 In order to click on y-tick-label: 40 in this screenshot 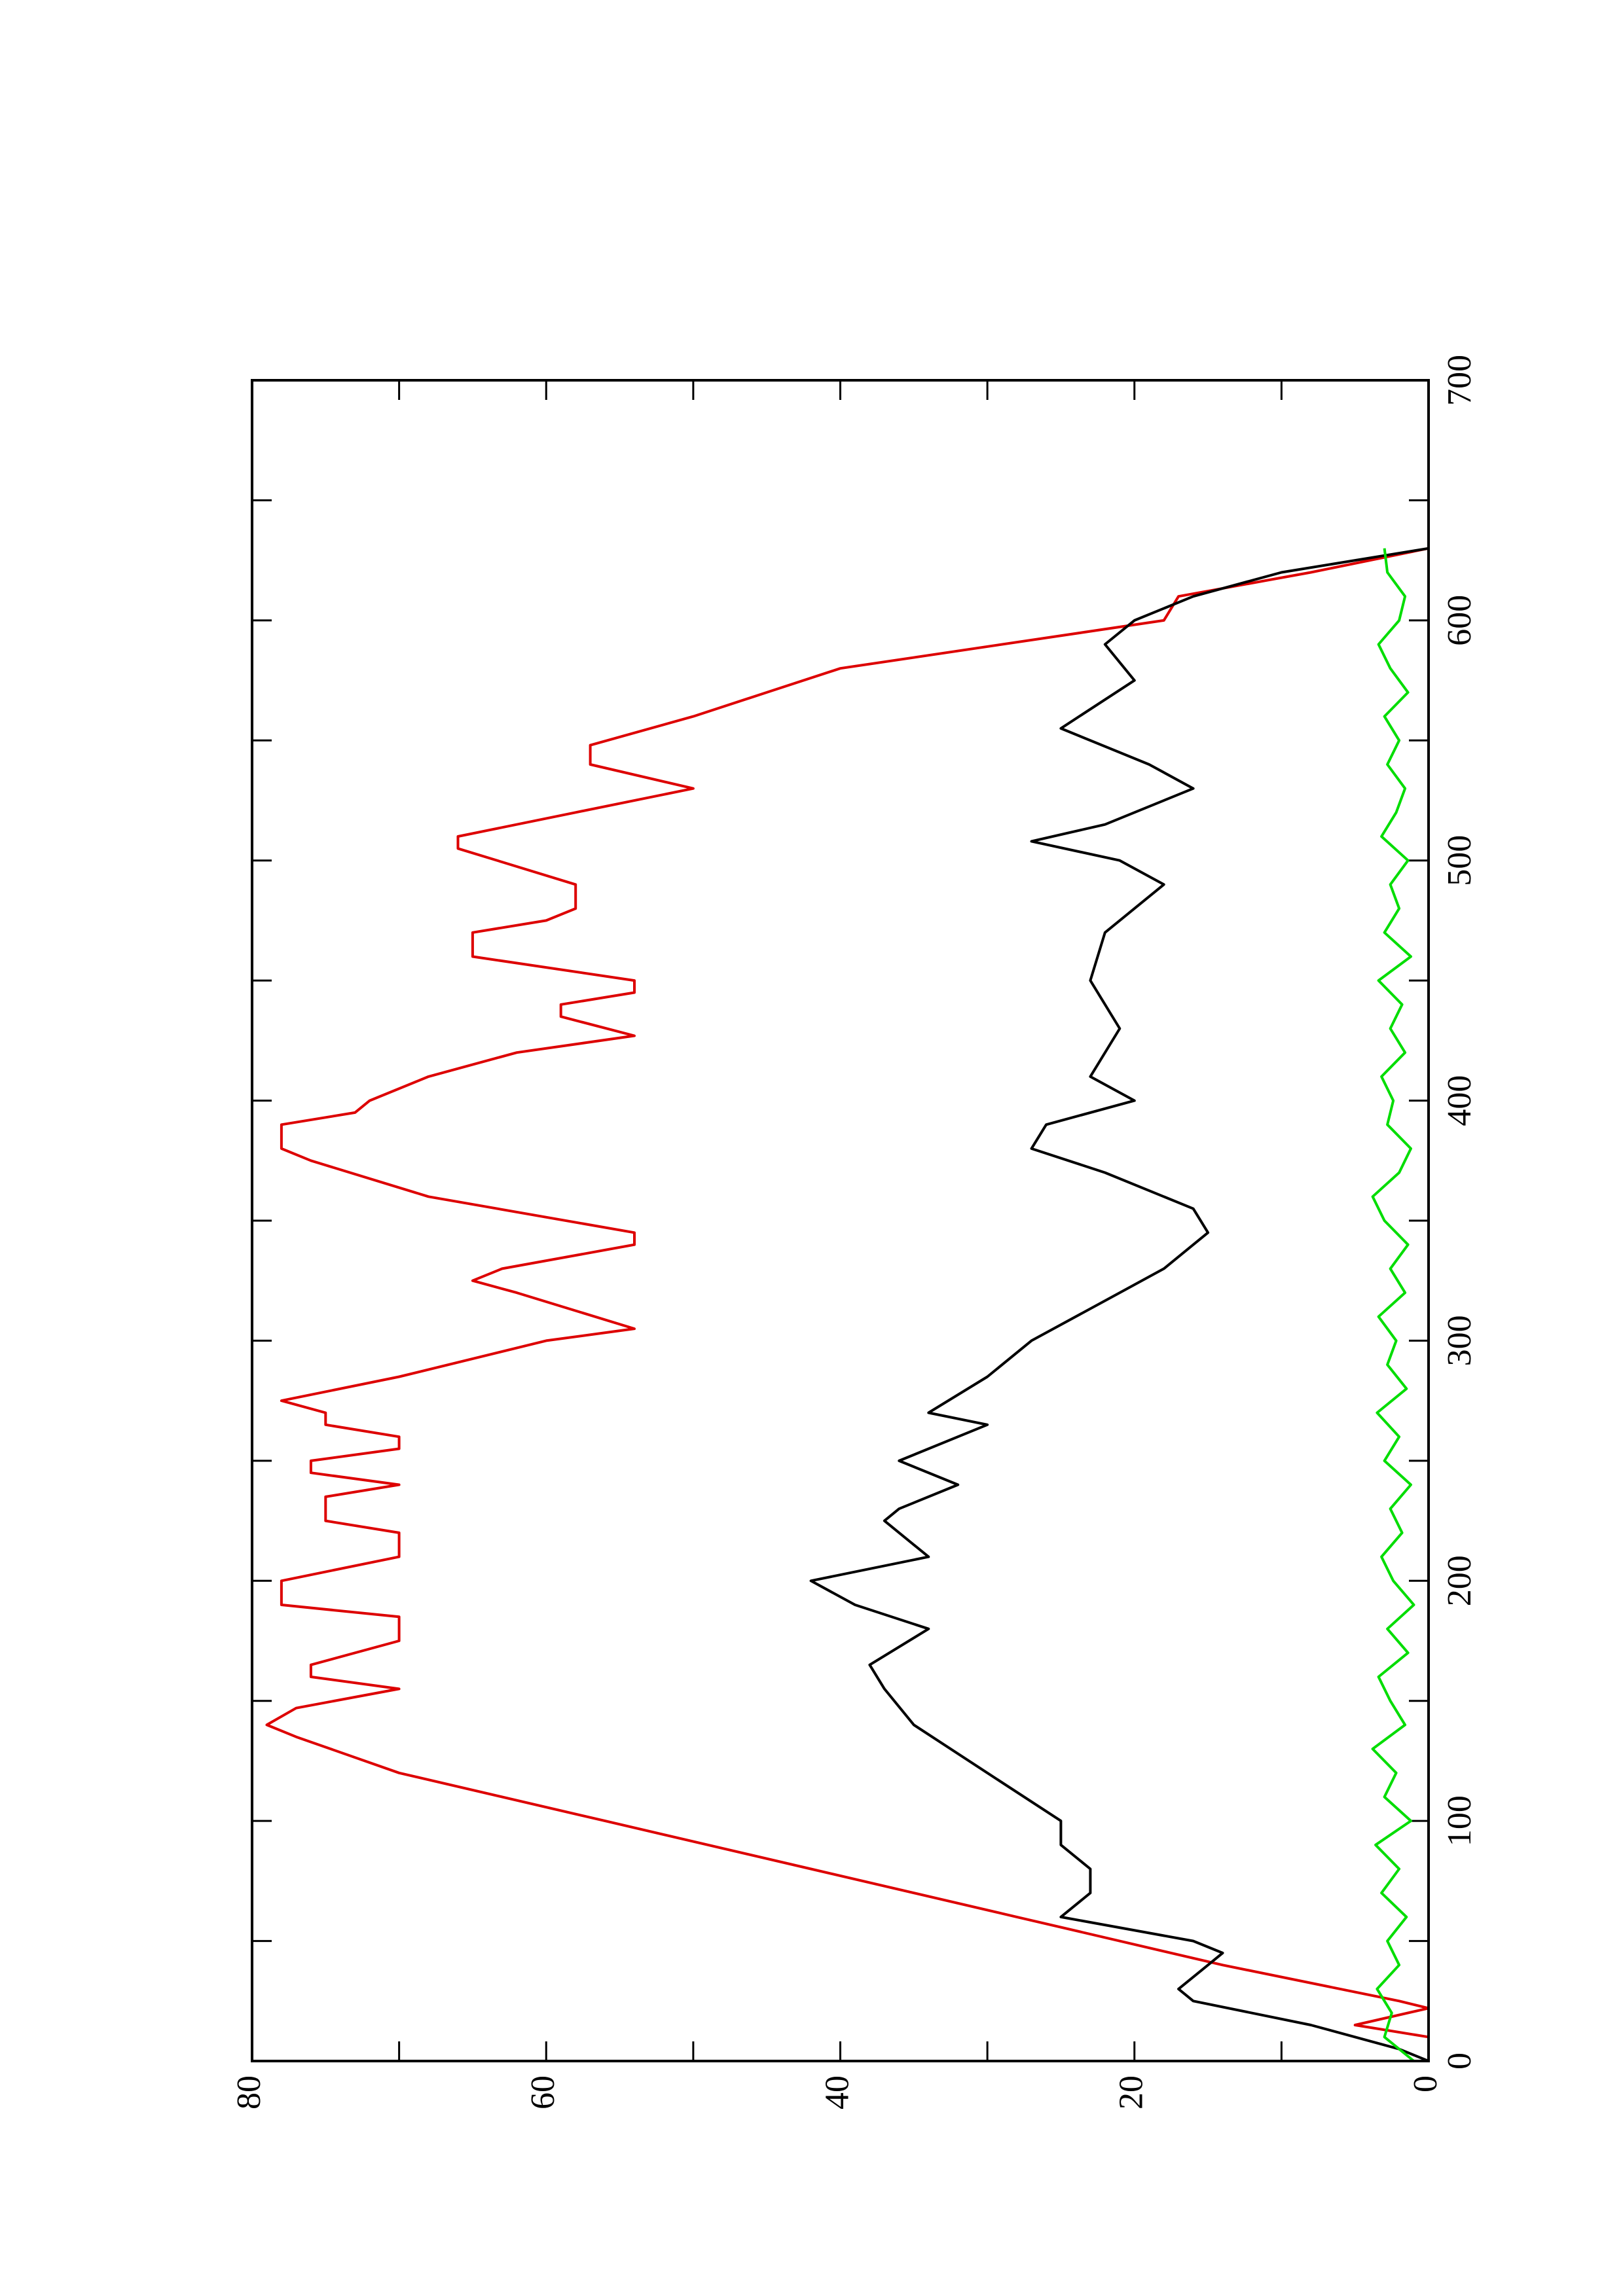, I will do `click(837, 2092)`.